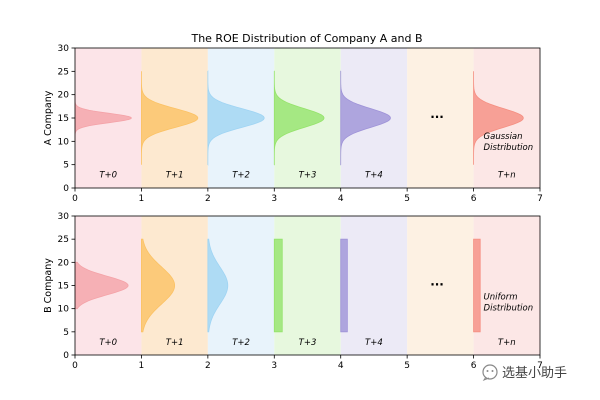 The width and height of the screenshot is (600, 400). What do you see at coordinates (306, 38) in the screenshot?
I see `chart-title: The ROE Distribution of Company A and B` at bounding box center [306, 38].